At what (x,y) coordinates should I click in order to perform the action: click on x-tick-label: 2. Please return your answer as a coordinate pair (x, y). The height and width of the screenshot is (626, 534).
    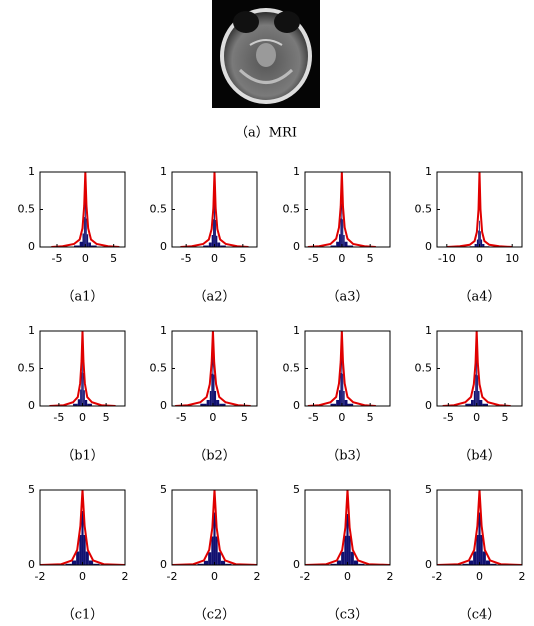
    Looking at the image, I should click on (522, 576).